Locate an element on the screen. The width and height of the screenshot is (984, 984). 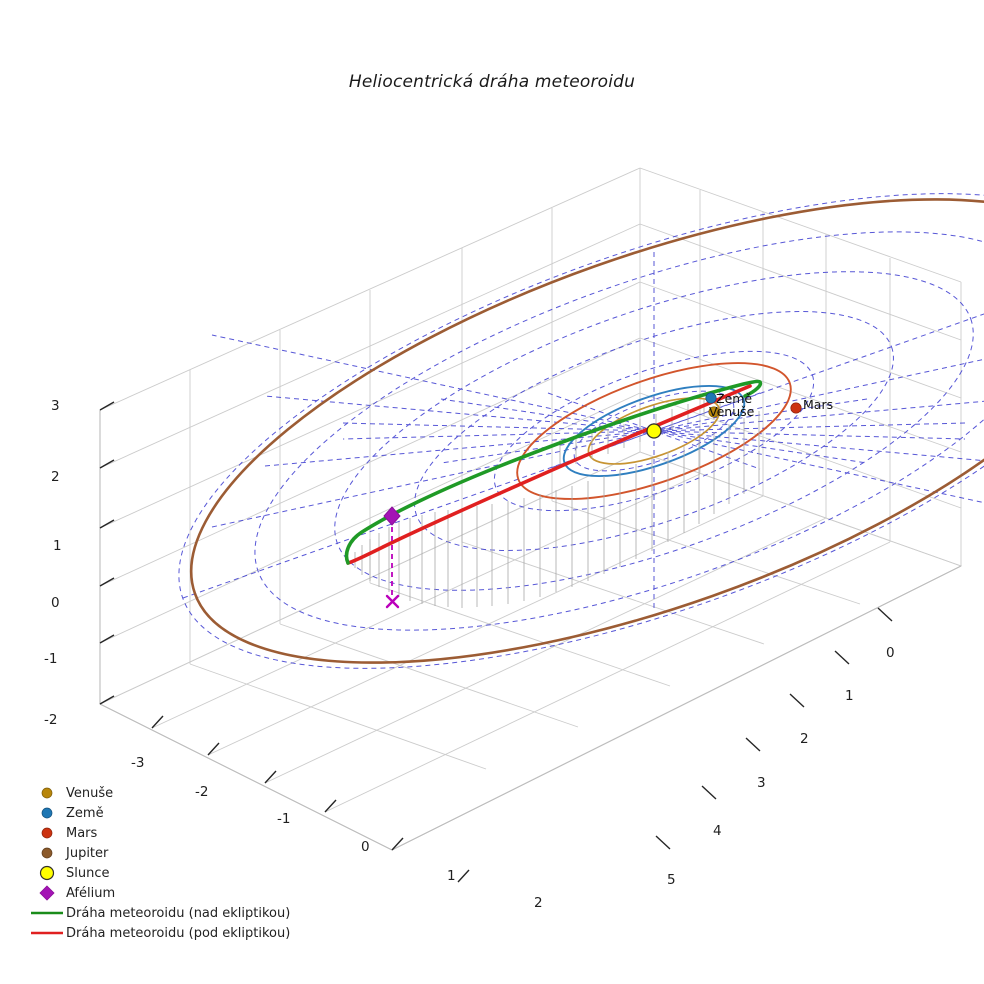
legend-label-orbit-above: Dráha meteoroidu (nad ekliptikou) is located at coordinates (178, 913).